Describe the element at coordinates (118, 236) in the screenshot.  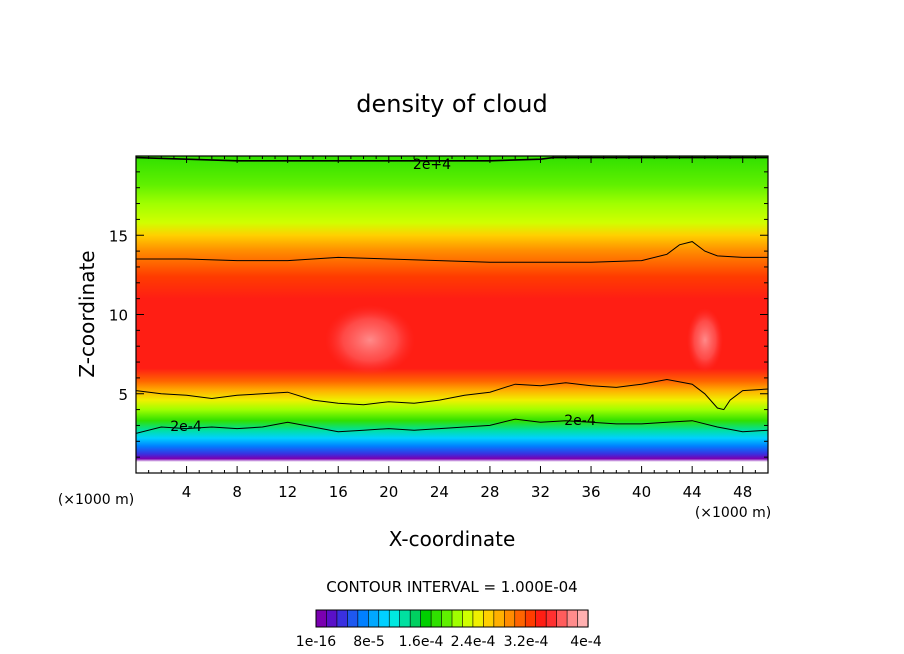
I see `y-tick-label: 15` at that location.